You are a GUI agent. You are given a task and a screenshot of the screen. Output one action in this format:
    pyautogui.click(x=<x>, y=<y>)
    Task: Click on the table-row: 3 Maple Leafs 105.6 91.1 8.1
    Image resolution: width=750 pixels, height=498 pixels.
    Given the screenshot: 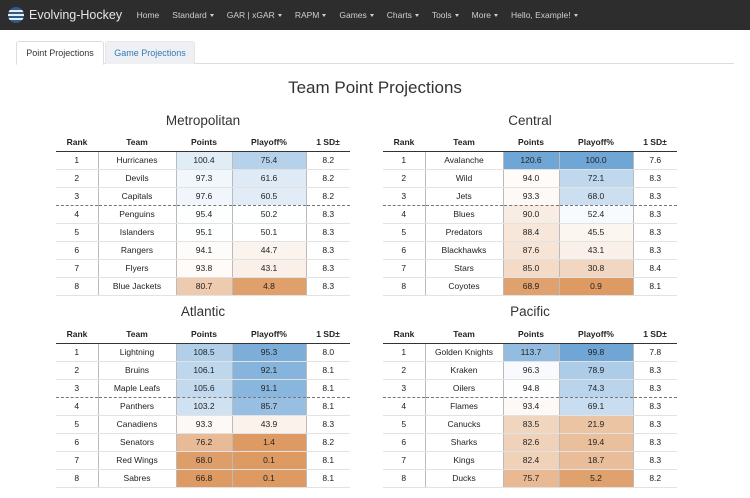 What is the action you would take?
    pyautogui.click(x=203, y=388)
    